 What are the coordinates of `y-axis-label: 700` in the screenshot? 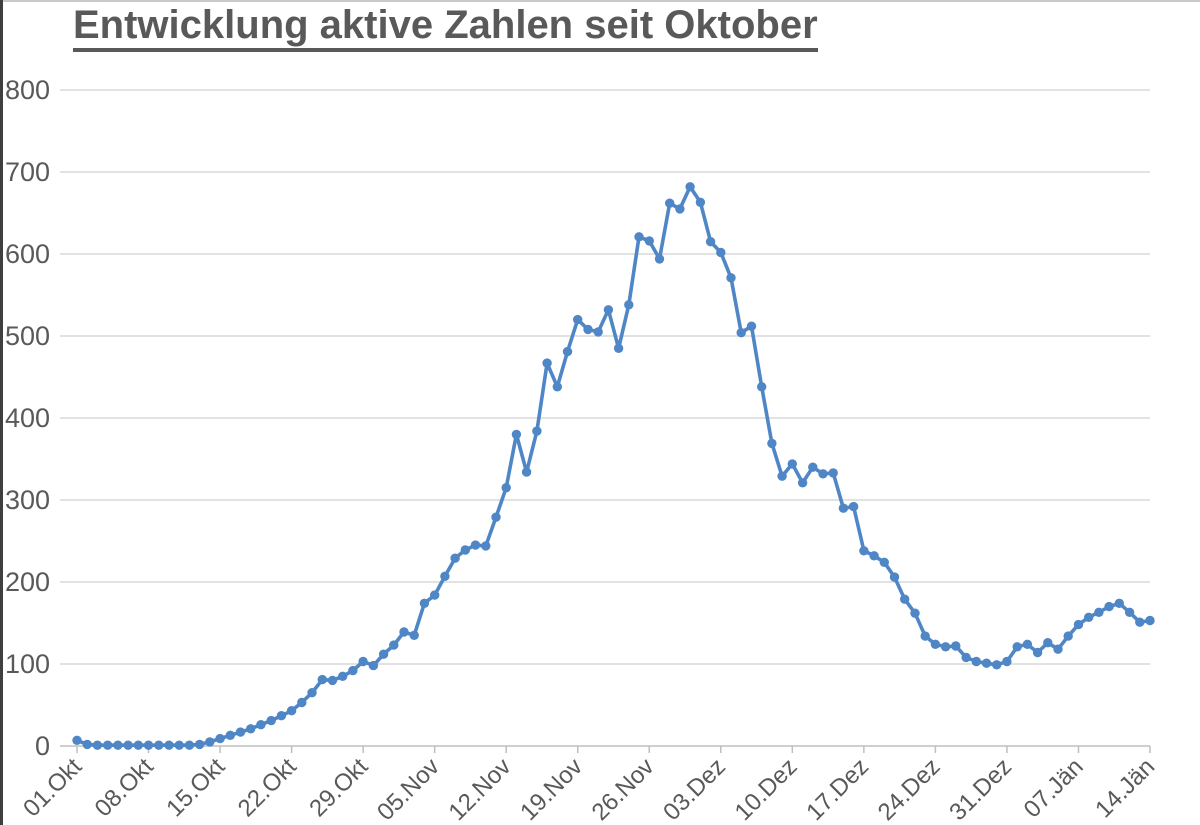 It's located at (27, 172).